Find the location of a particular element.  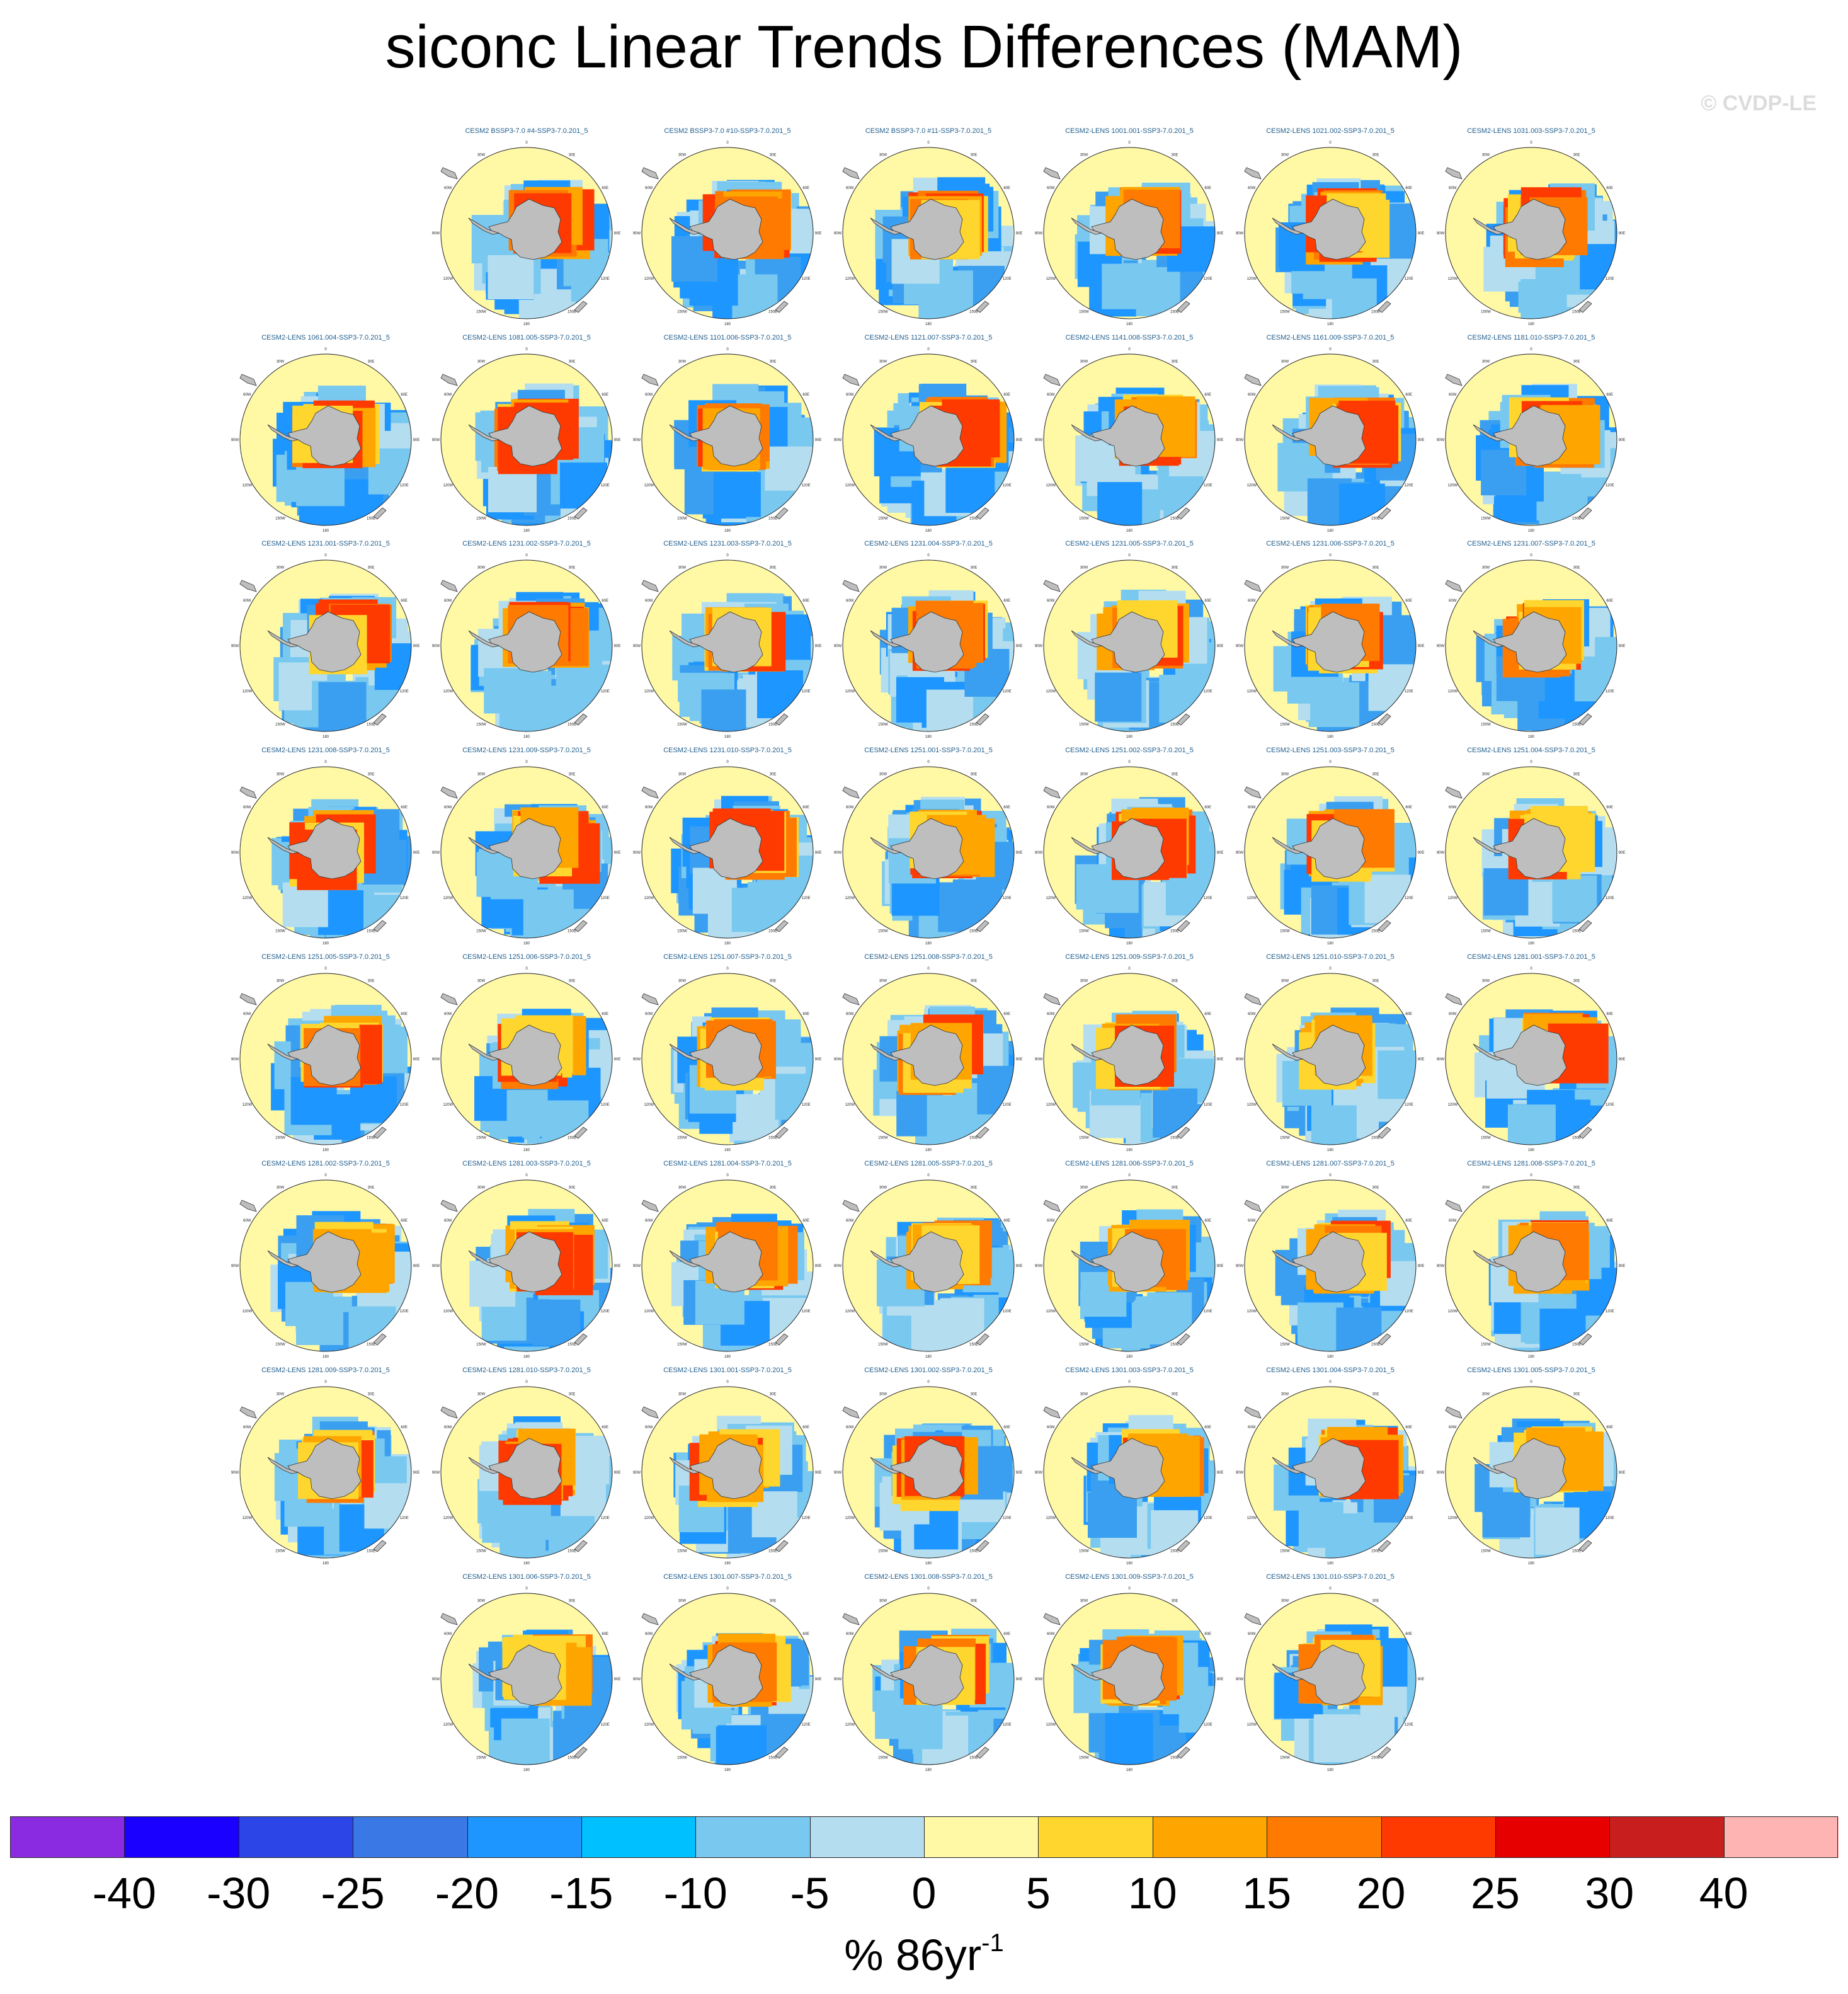

panel-title: CESM2-LENS 1251.009-SSP3-7.0.201_5 is located at coordinates (1129, 957).